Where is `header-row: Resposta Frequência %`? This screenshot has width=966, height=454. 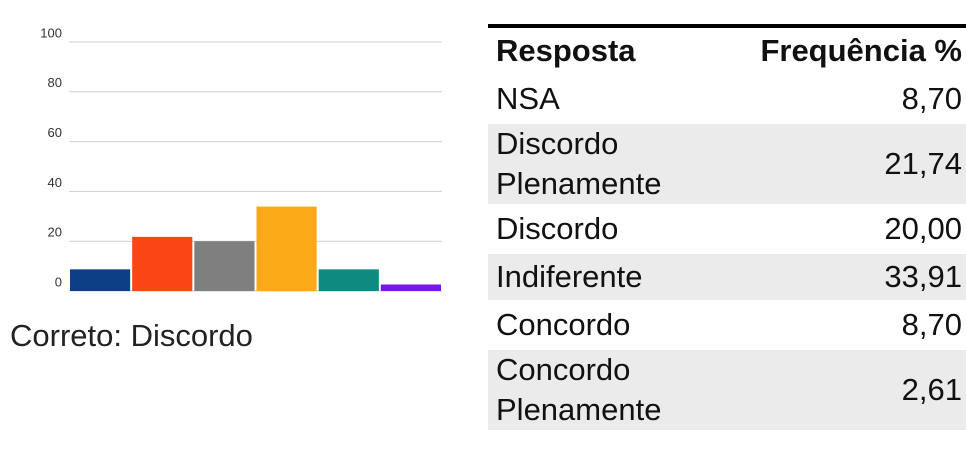
header-row: Resposta Frequência % is located at coordinates (727, 50).